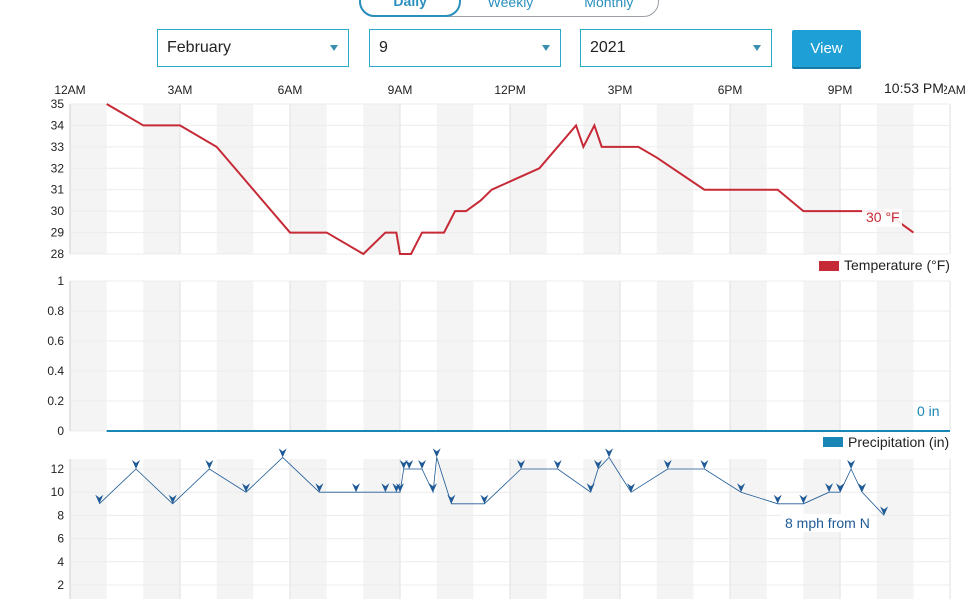 The image size is (980, 599). What do you see at coordinates (928, 411) in the screenshot?
I see `precipitation-annotation: 0 in` at bounding box center [928, 411].